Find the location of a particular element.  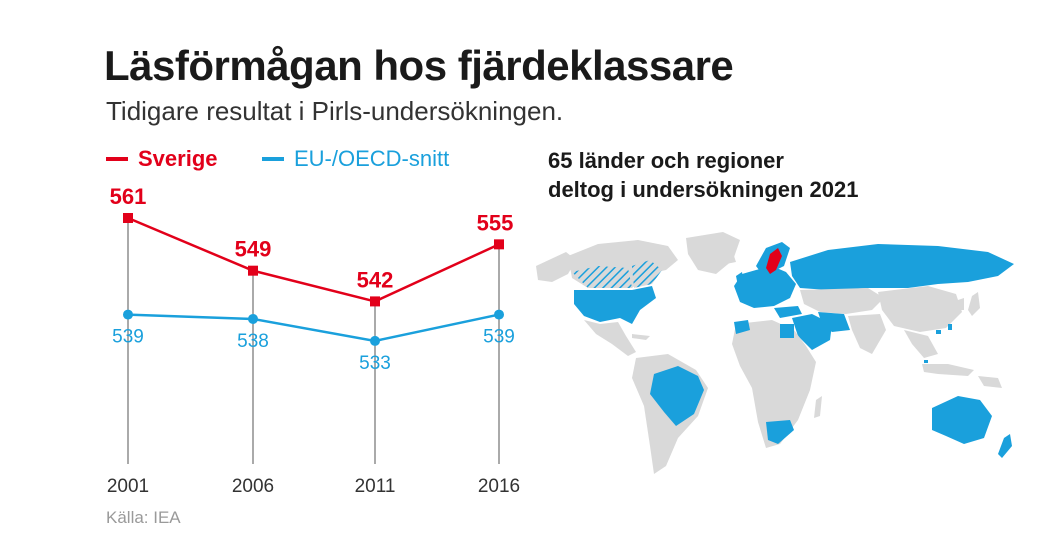

map-papua is located at coordinates (990, 382).